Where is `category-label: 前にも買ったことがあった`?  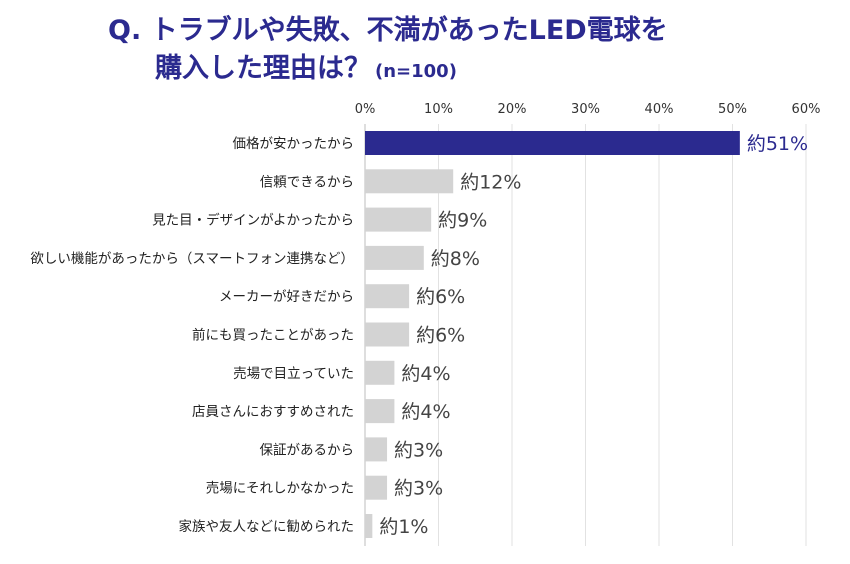 category-label: 前にも買ったことがあった is located at coordinates (273, 335).